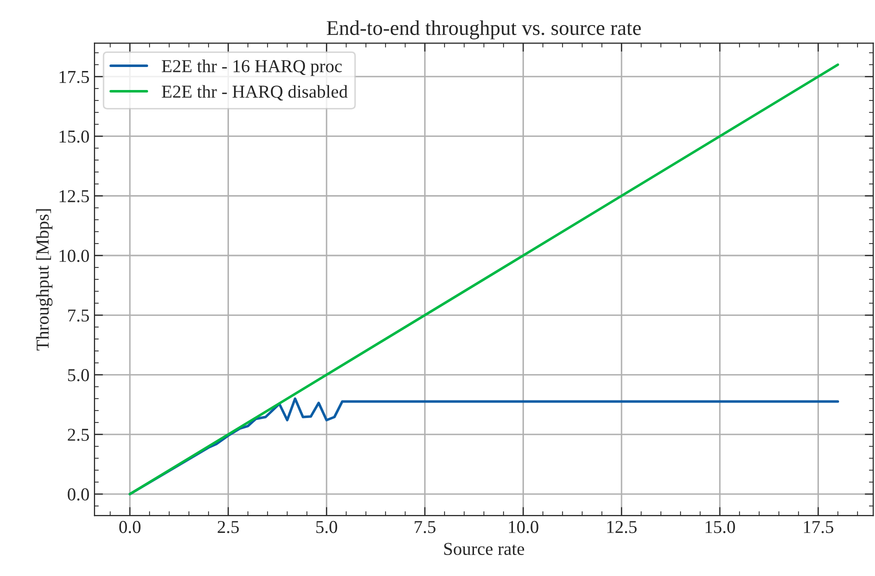 The width and height of the screenshot is (875, 576). I want to click on legend-label: E2E thr - HARQ disabled, so click(255, 93).